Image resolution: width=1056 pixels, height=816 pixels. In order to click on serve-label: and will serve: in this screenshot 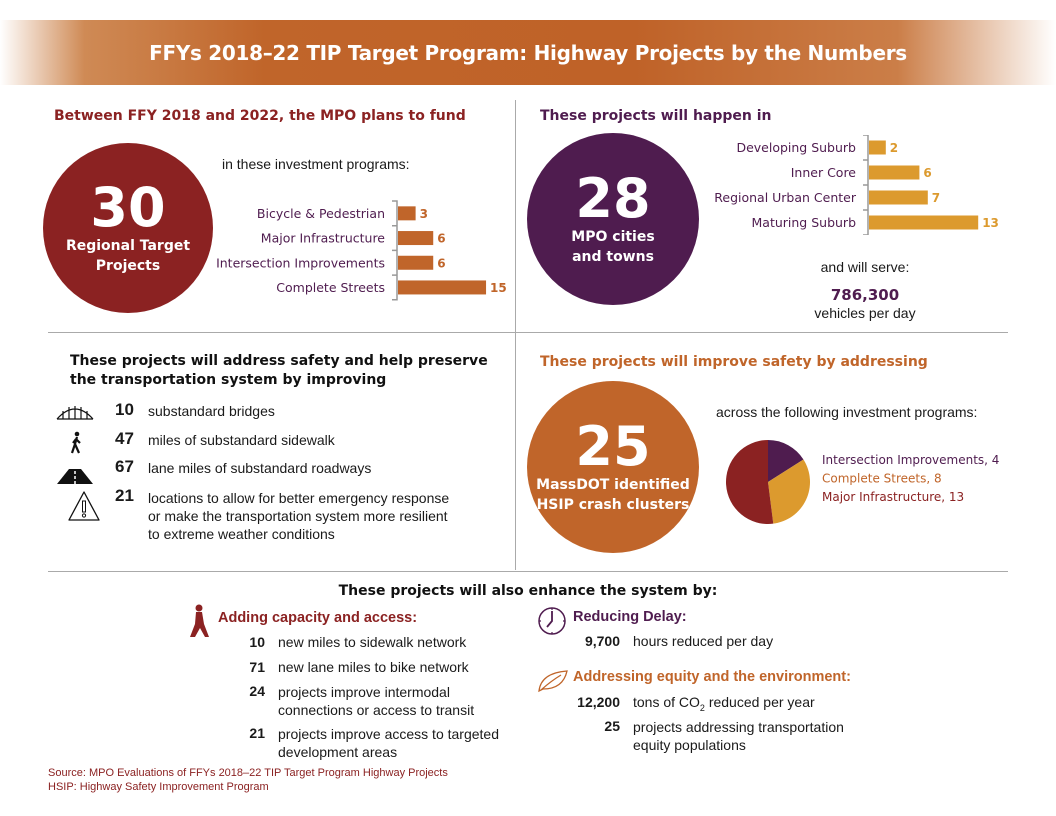, I will do `click(865, 267)`.